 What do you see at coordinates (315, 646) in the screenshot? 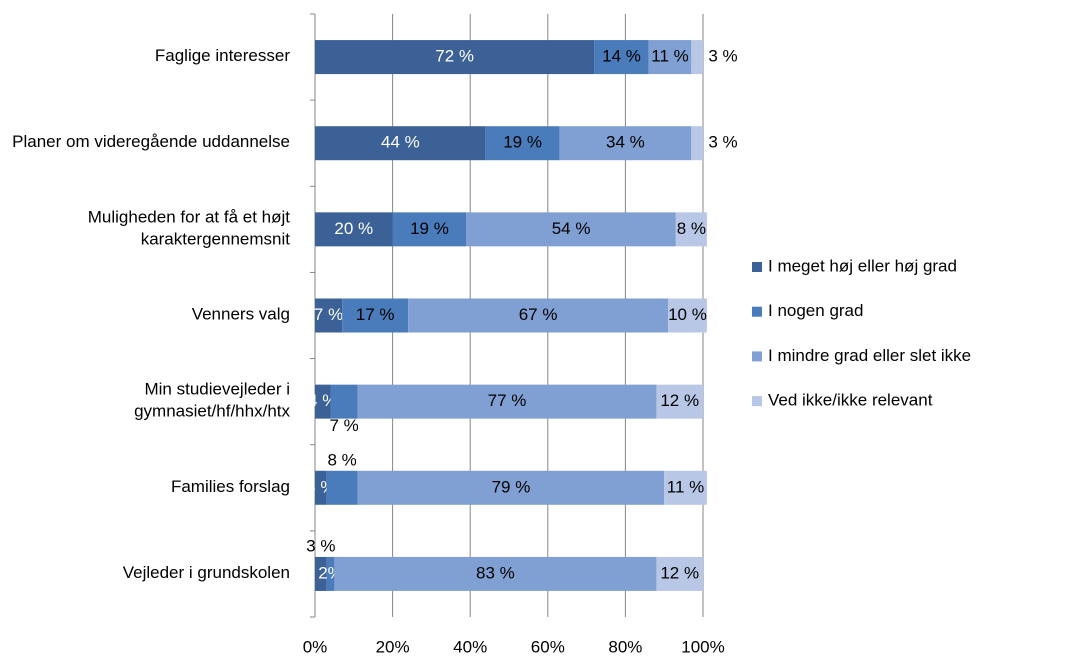
I see `x-tick-label: 0%` at bounding box center [315, 646].